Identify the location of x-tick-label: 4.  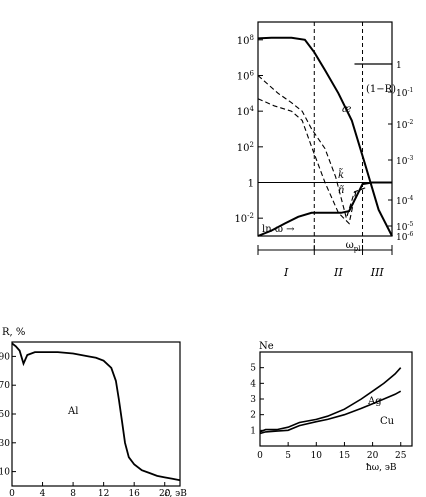
(43, 493).